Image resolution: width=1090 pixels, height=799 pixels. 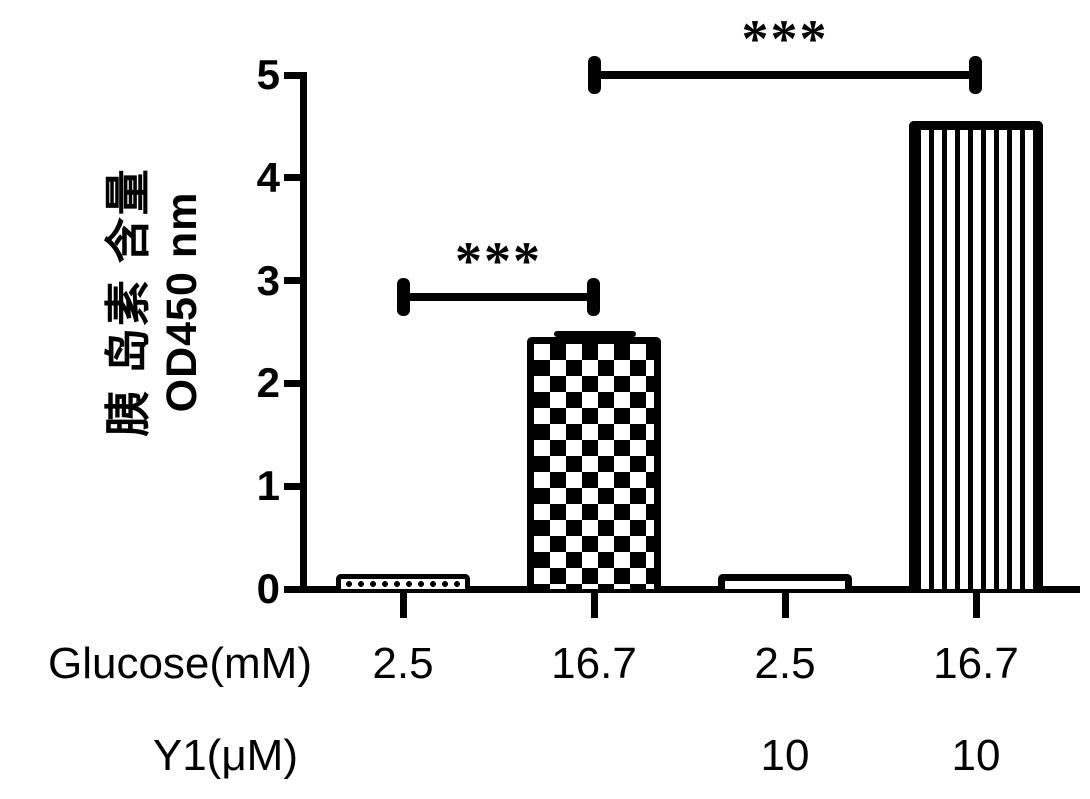 What do you see at coordinates (403, 581) in the screenshot?
I see `bar-dots` at bounding box center [403, 581].